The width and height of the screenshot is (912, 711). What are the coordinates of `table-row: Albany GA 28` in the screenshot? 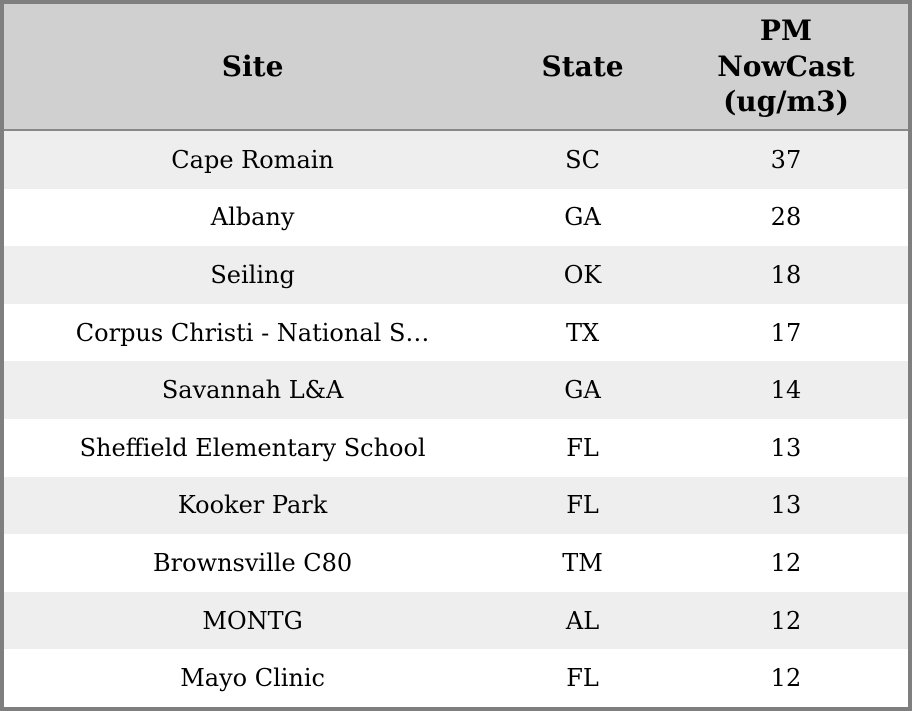 It's located at (456, 217).